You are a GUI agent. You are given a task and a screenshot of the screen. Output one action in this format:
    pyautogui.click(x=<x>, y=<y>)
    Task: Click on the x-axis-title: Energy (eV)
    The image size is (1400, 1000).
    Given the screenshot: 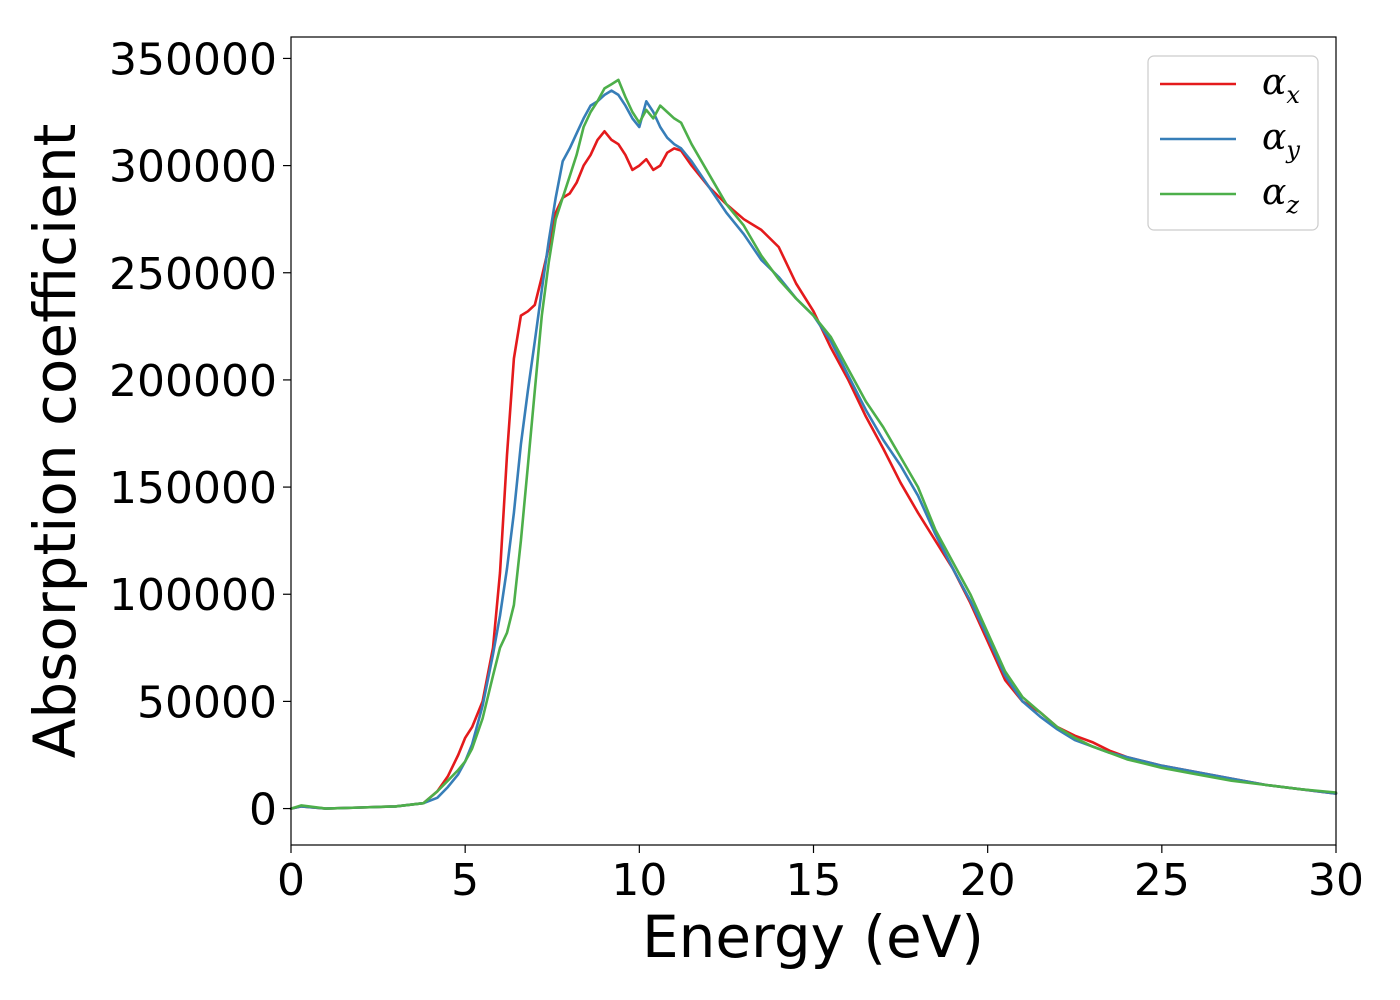 What is the action you would take?
    pyautogui.click(x=813, y=937)
    